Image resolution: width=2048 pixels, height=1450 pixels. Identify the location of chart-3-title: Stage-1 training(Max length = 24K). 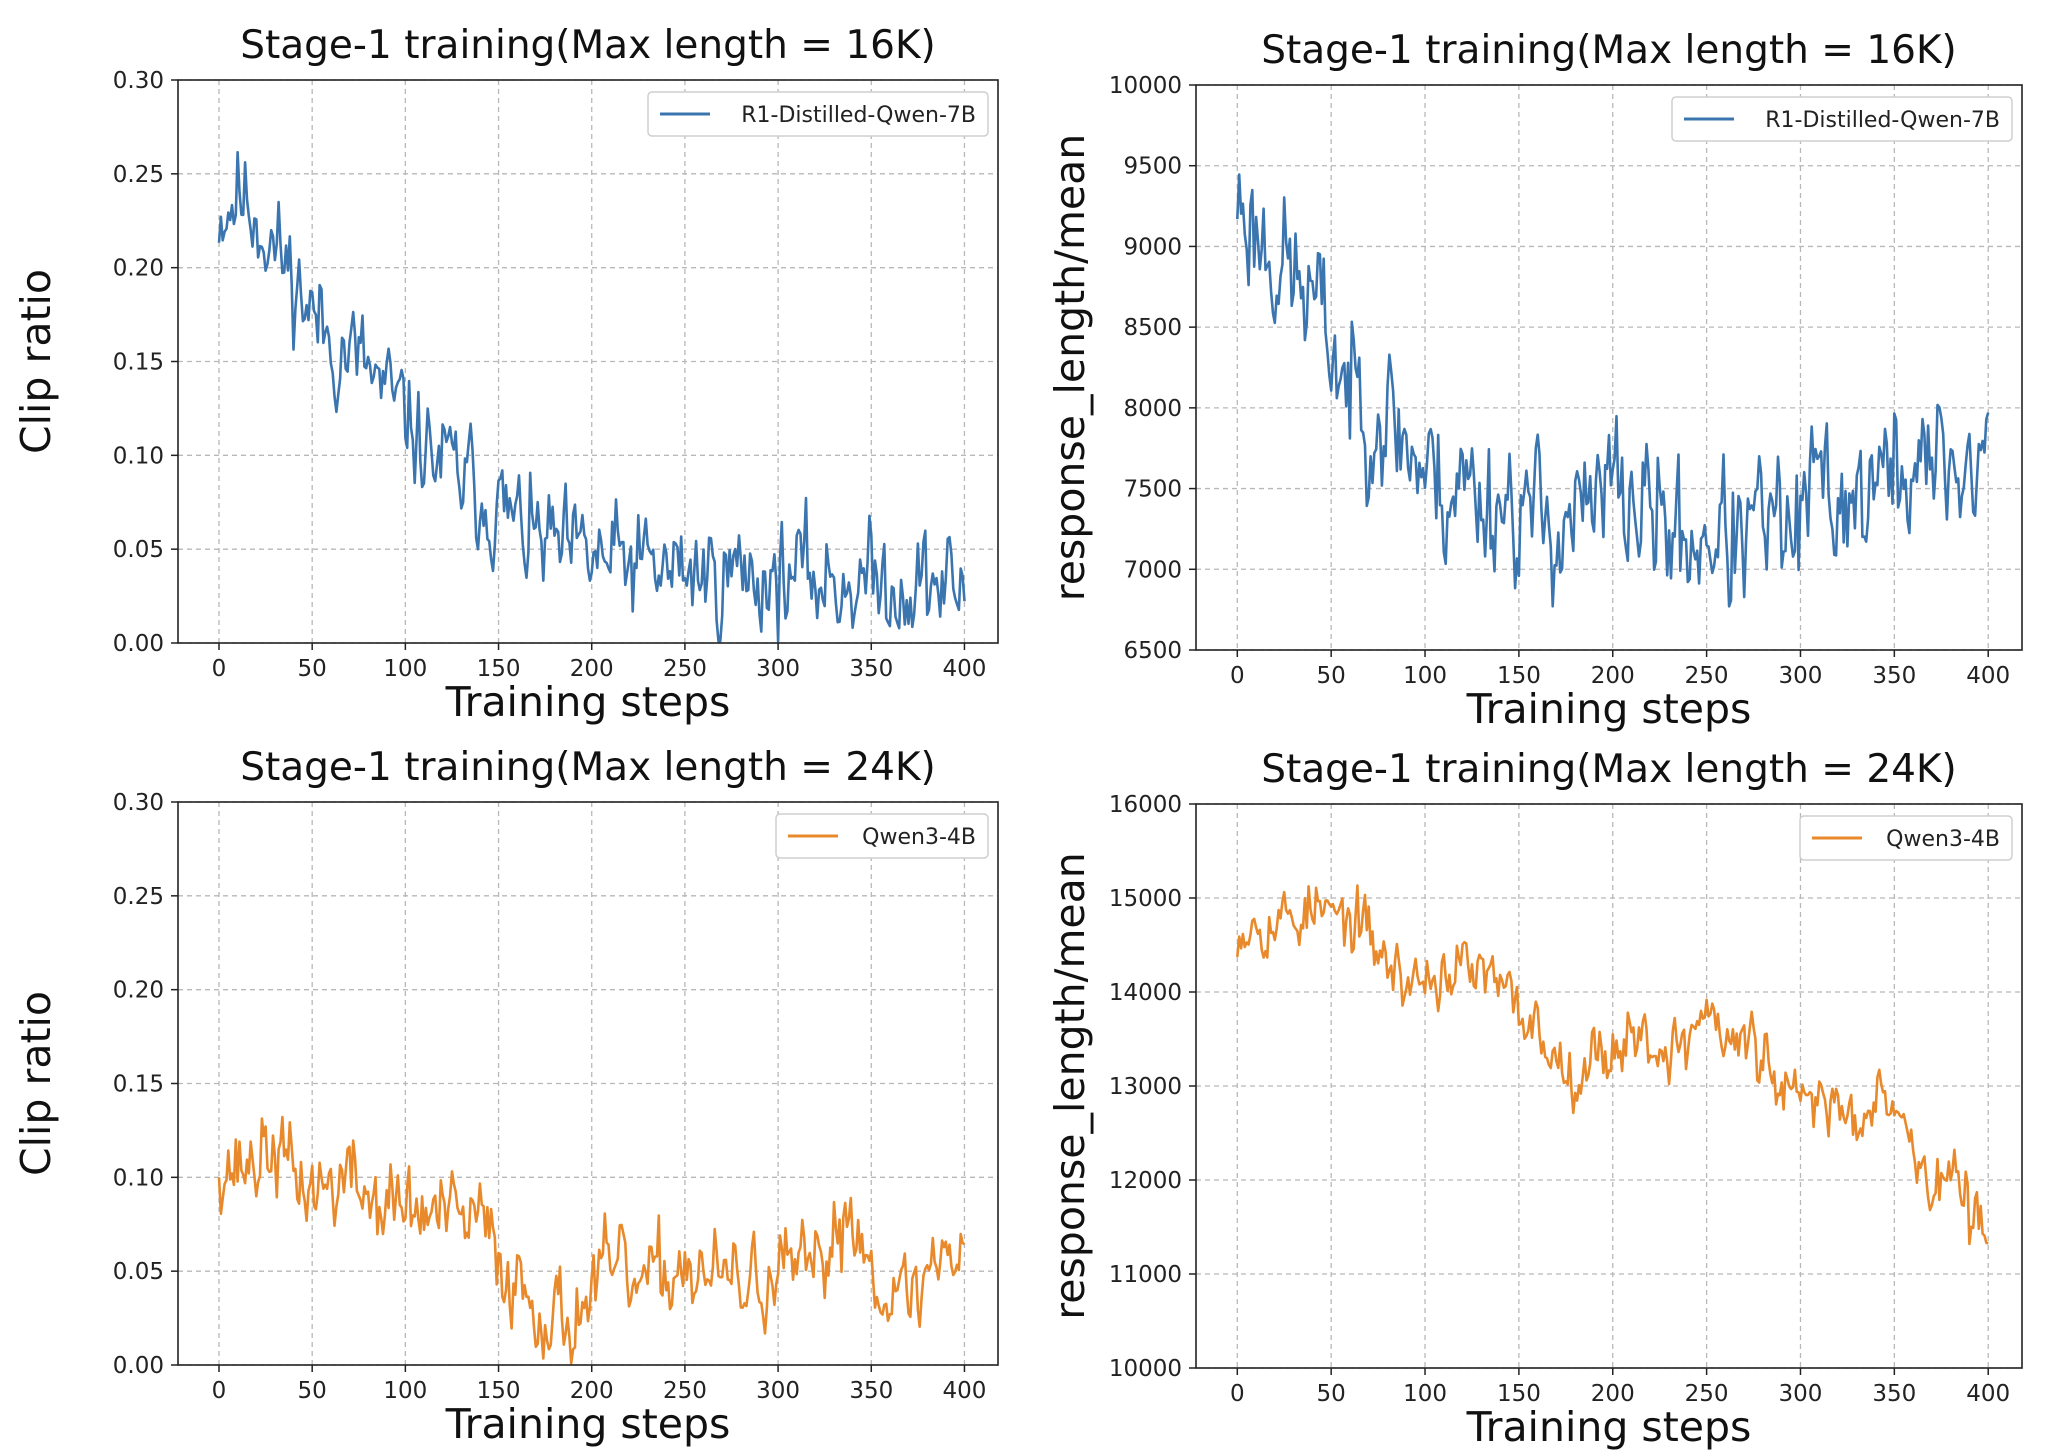
(588, 767).